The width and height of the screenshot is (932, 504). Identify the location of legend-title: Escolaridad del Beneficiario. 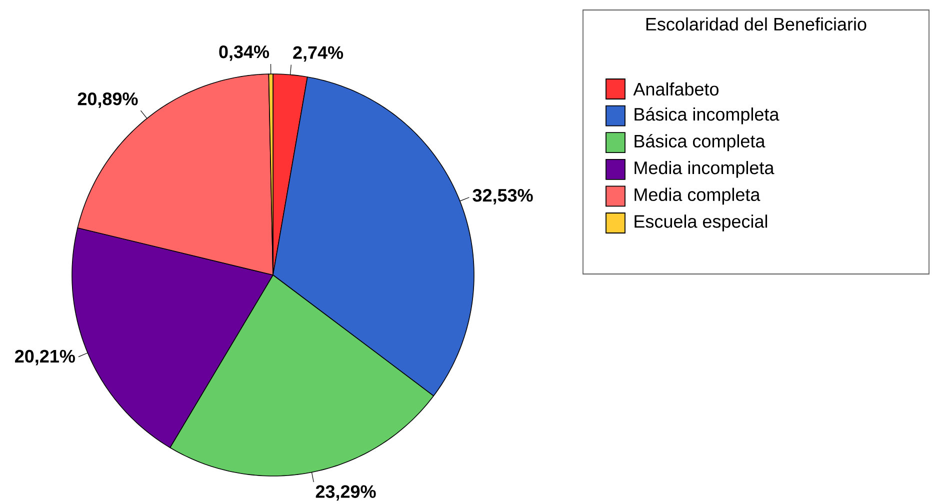
(756, 24).